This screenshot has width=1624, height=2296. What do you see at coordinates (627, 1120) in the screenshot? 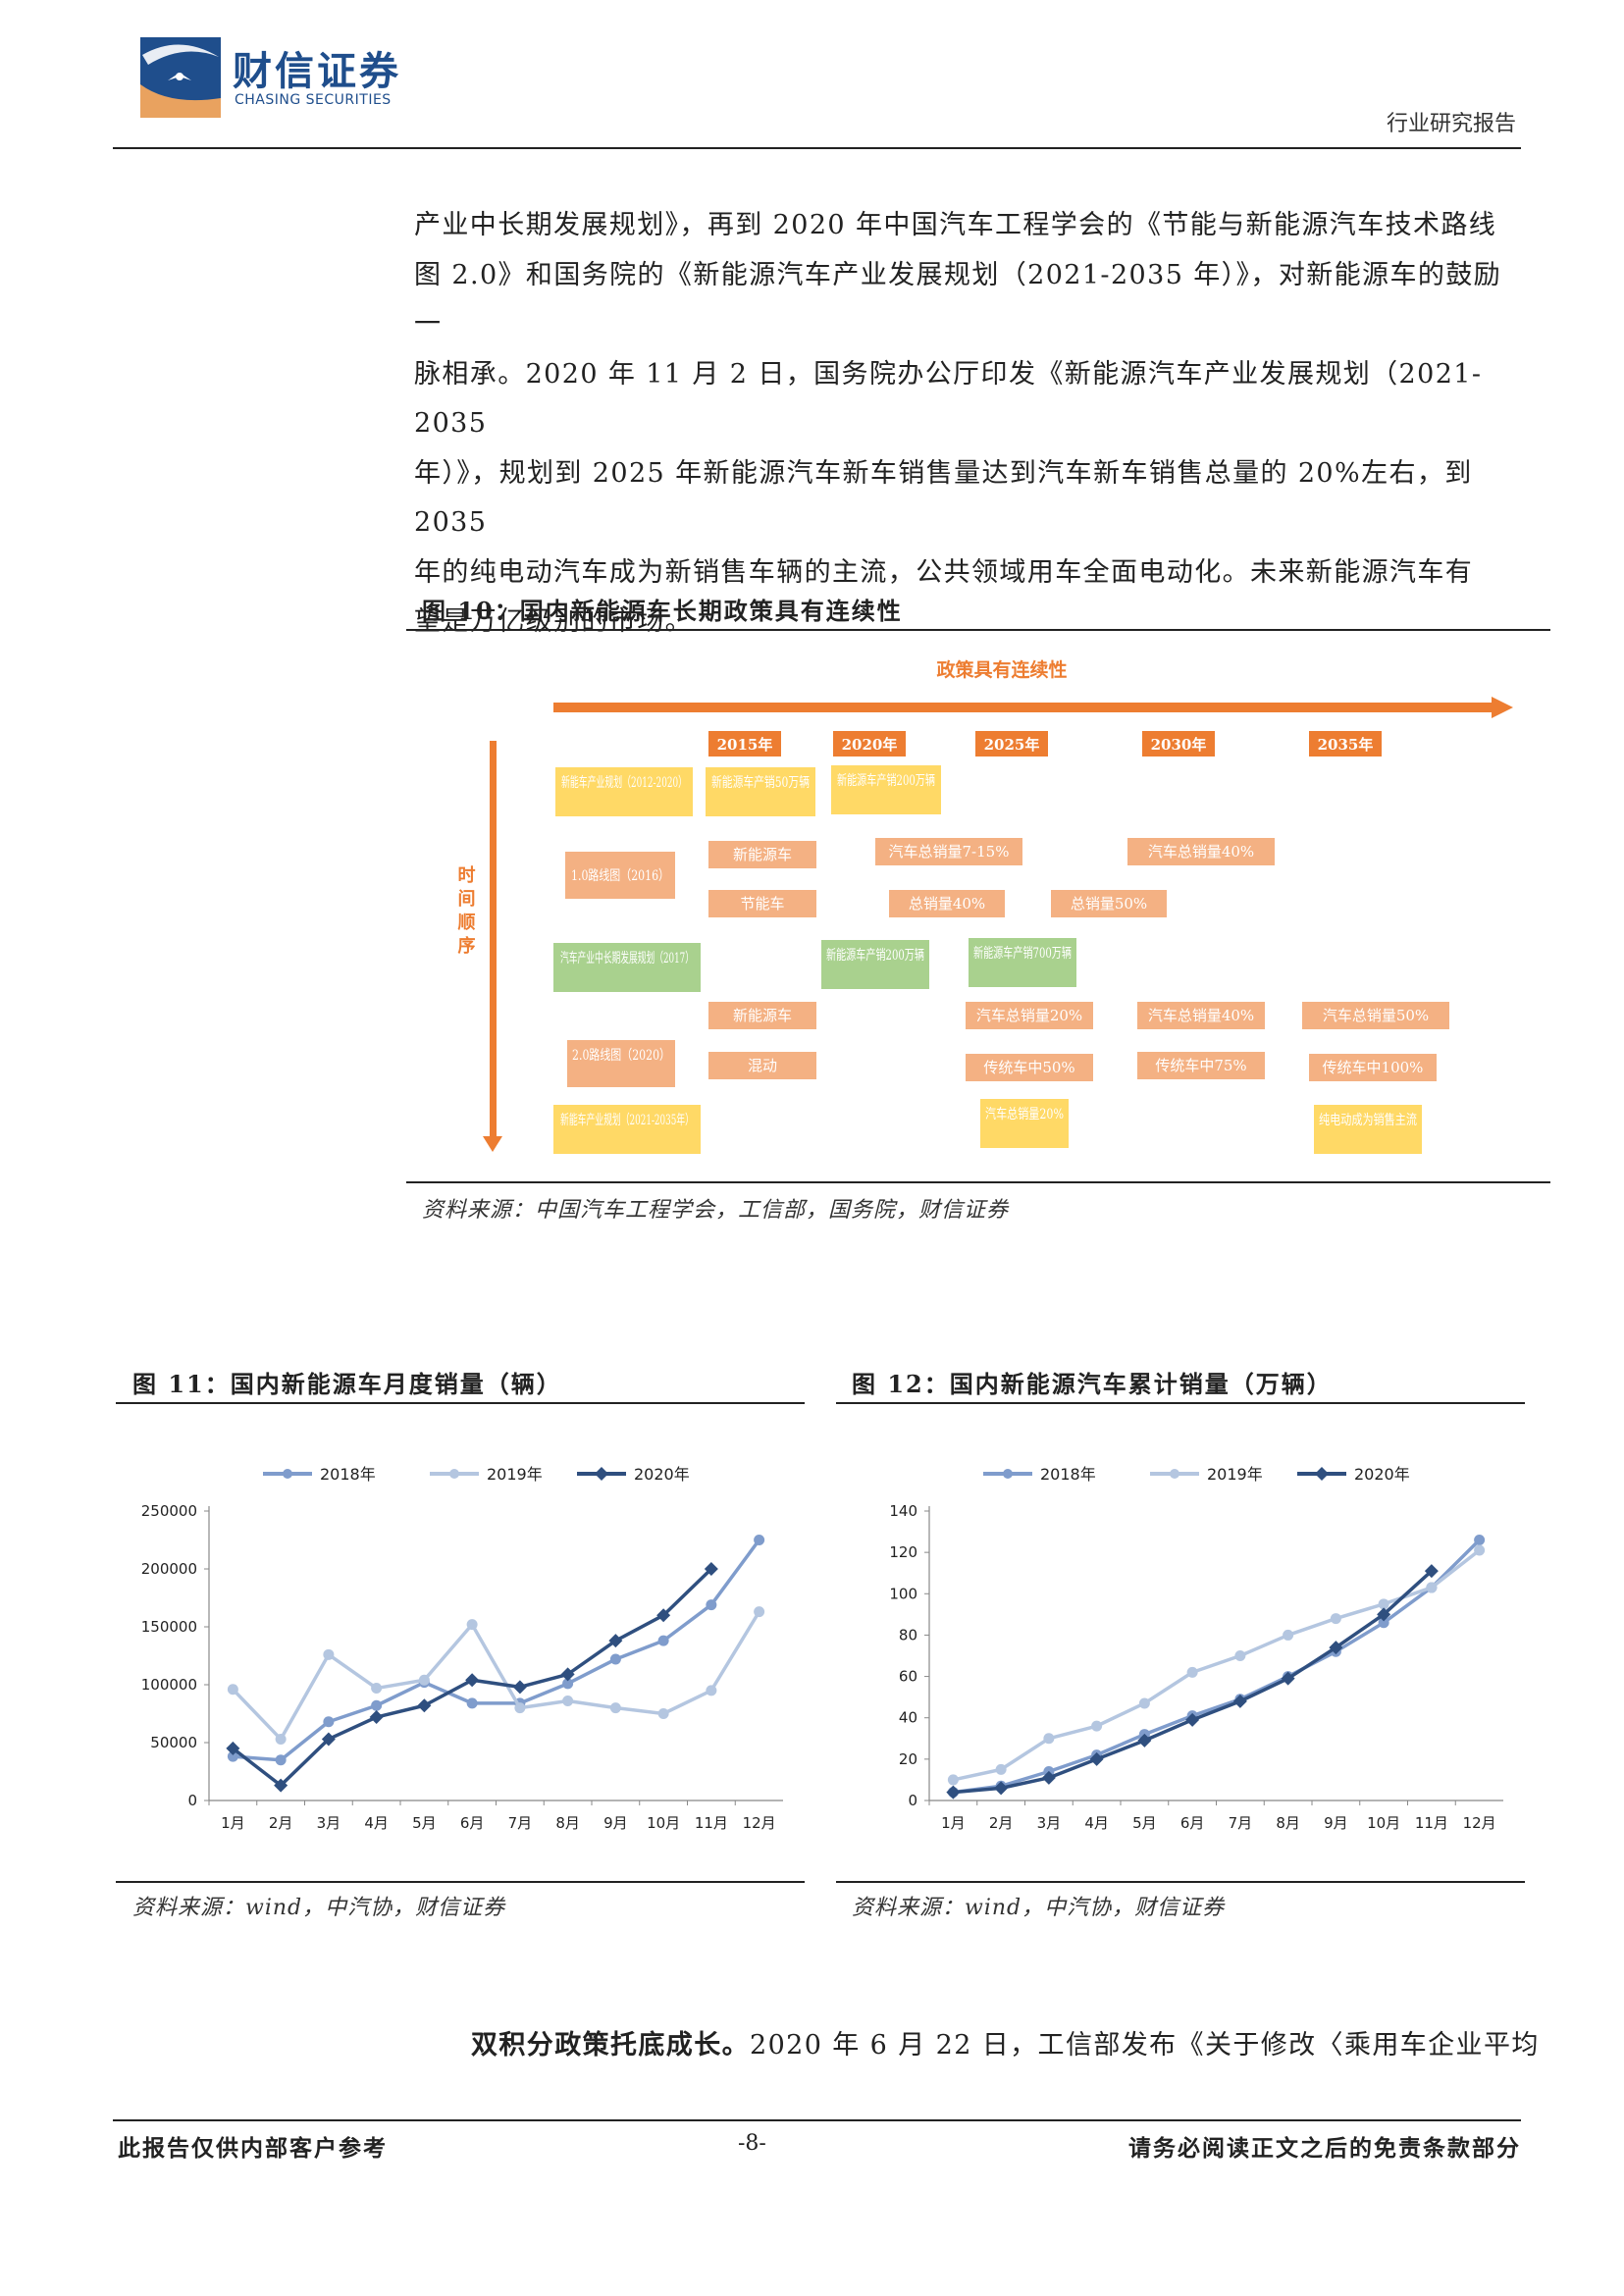
I see `policy-box-label: 新能车产业规划（2021-2035年）` at bounding box center [627, 1120].